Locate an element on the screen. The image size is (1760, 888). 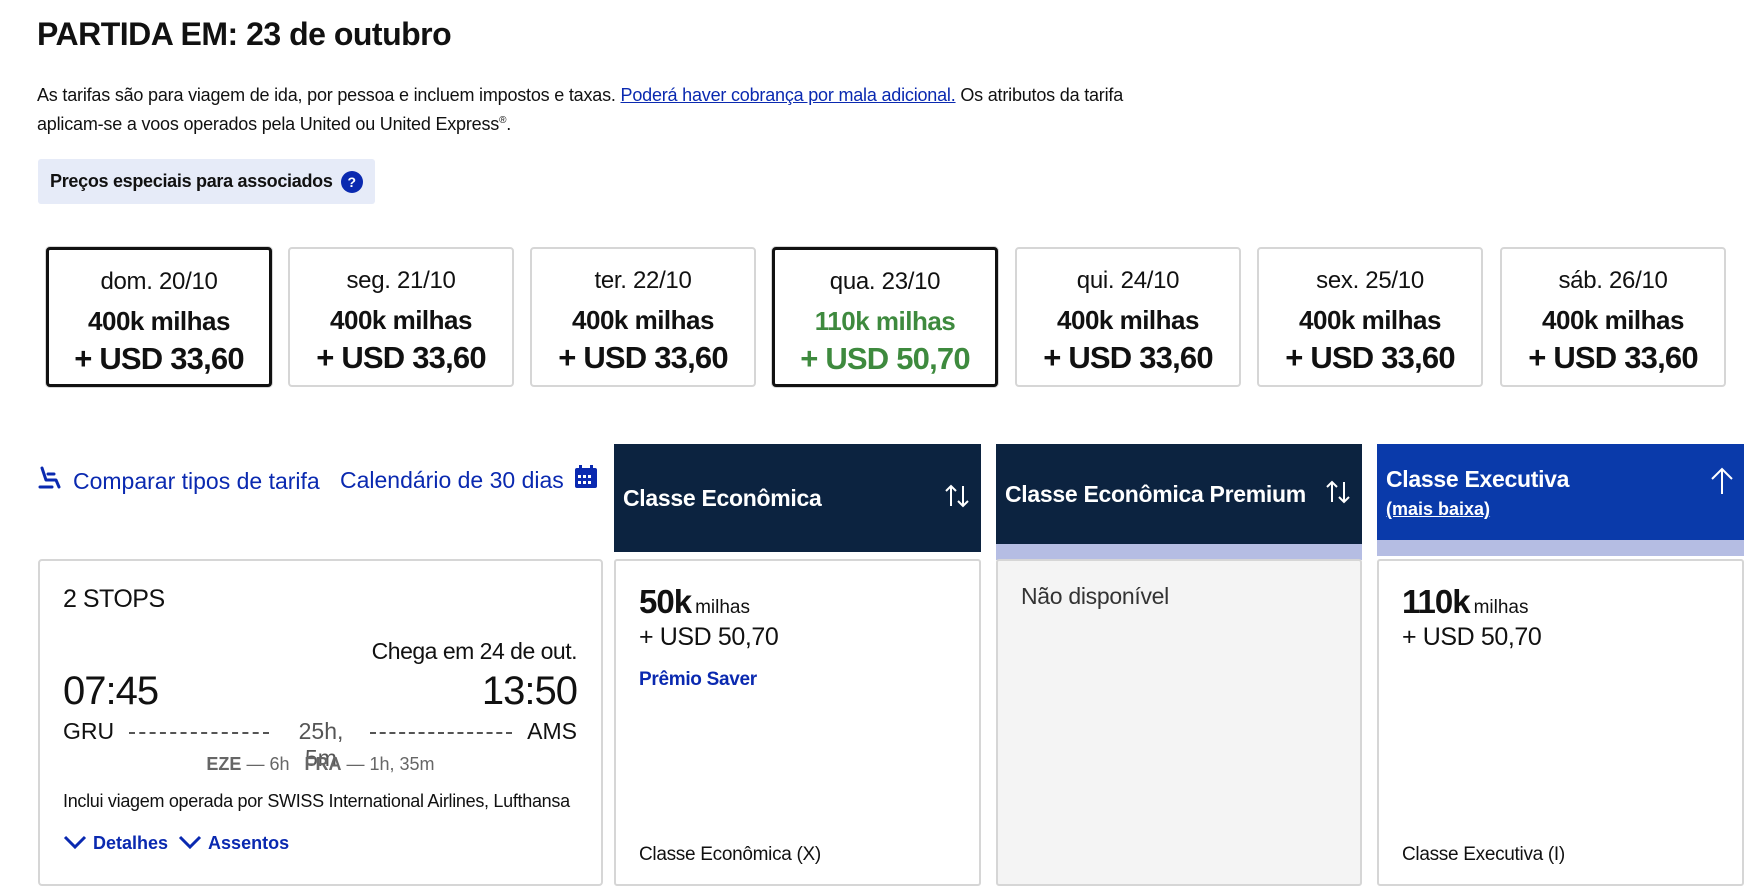
date-label: qui. 24/10 is located at coordinates (1128, 280).